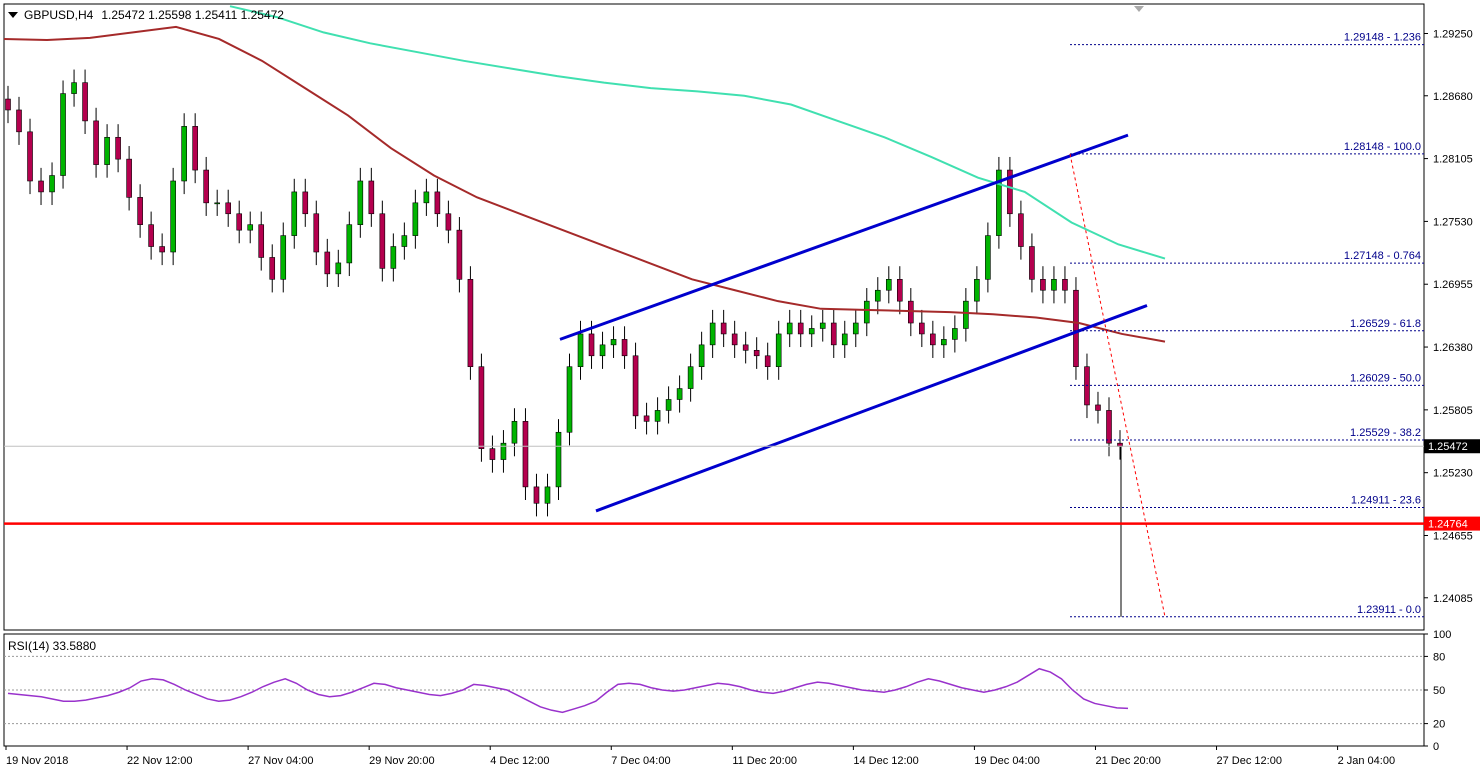  What do you see at coordinates (1453, 285) in the screenshot?
I see `y-tick-label: 1.26955` at bounding box center [1453, 285].